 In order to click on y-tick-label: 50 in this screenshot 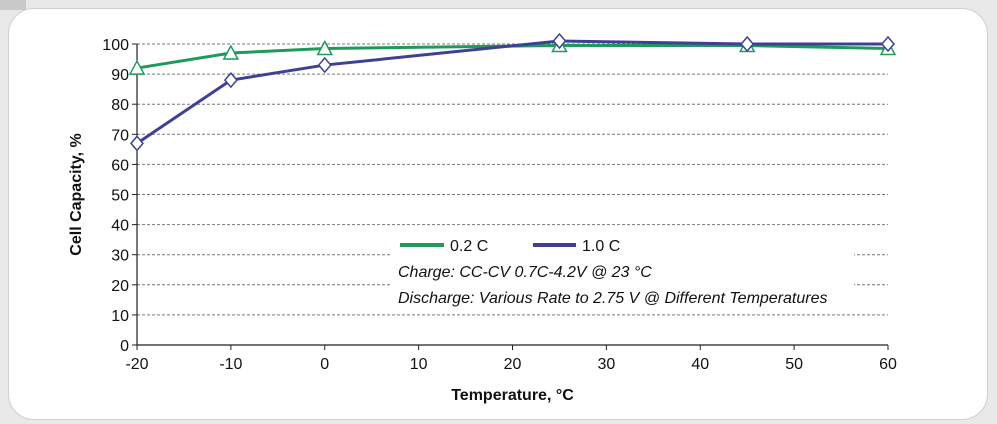, I will do `click(120, 196)`.